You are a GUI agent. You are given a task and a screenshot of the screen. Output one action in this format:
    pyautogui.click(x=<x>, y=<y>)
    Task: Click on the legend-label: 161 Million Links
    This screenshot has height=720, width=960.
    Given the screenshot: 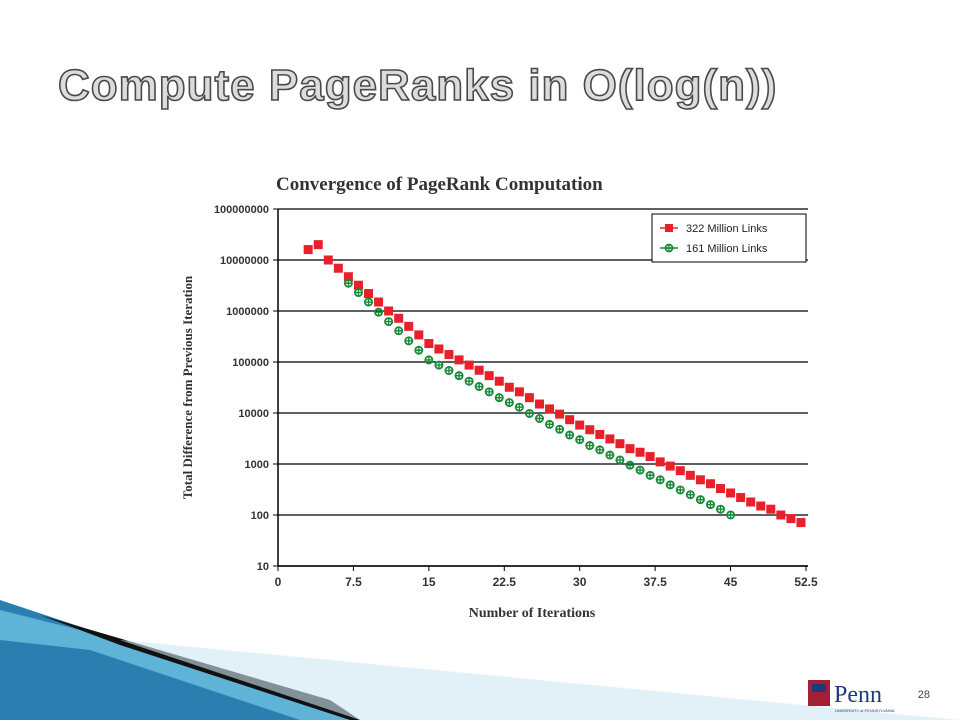 What is the action you would take?
    pyautogui.click(x=727, y=249)
    